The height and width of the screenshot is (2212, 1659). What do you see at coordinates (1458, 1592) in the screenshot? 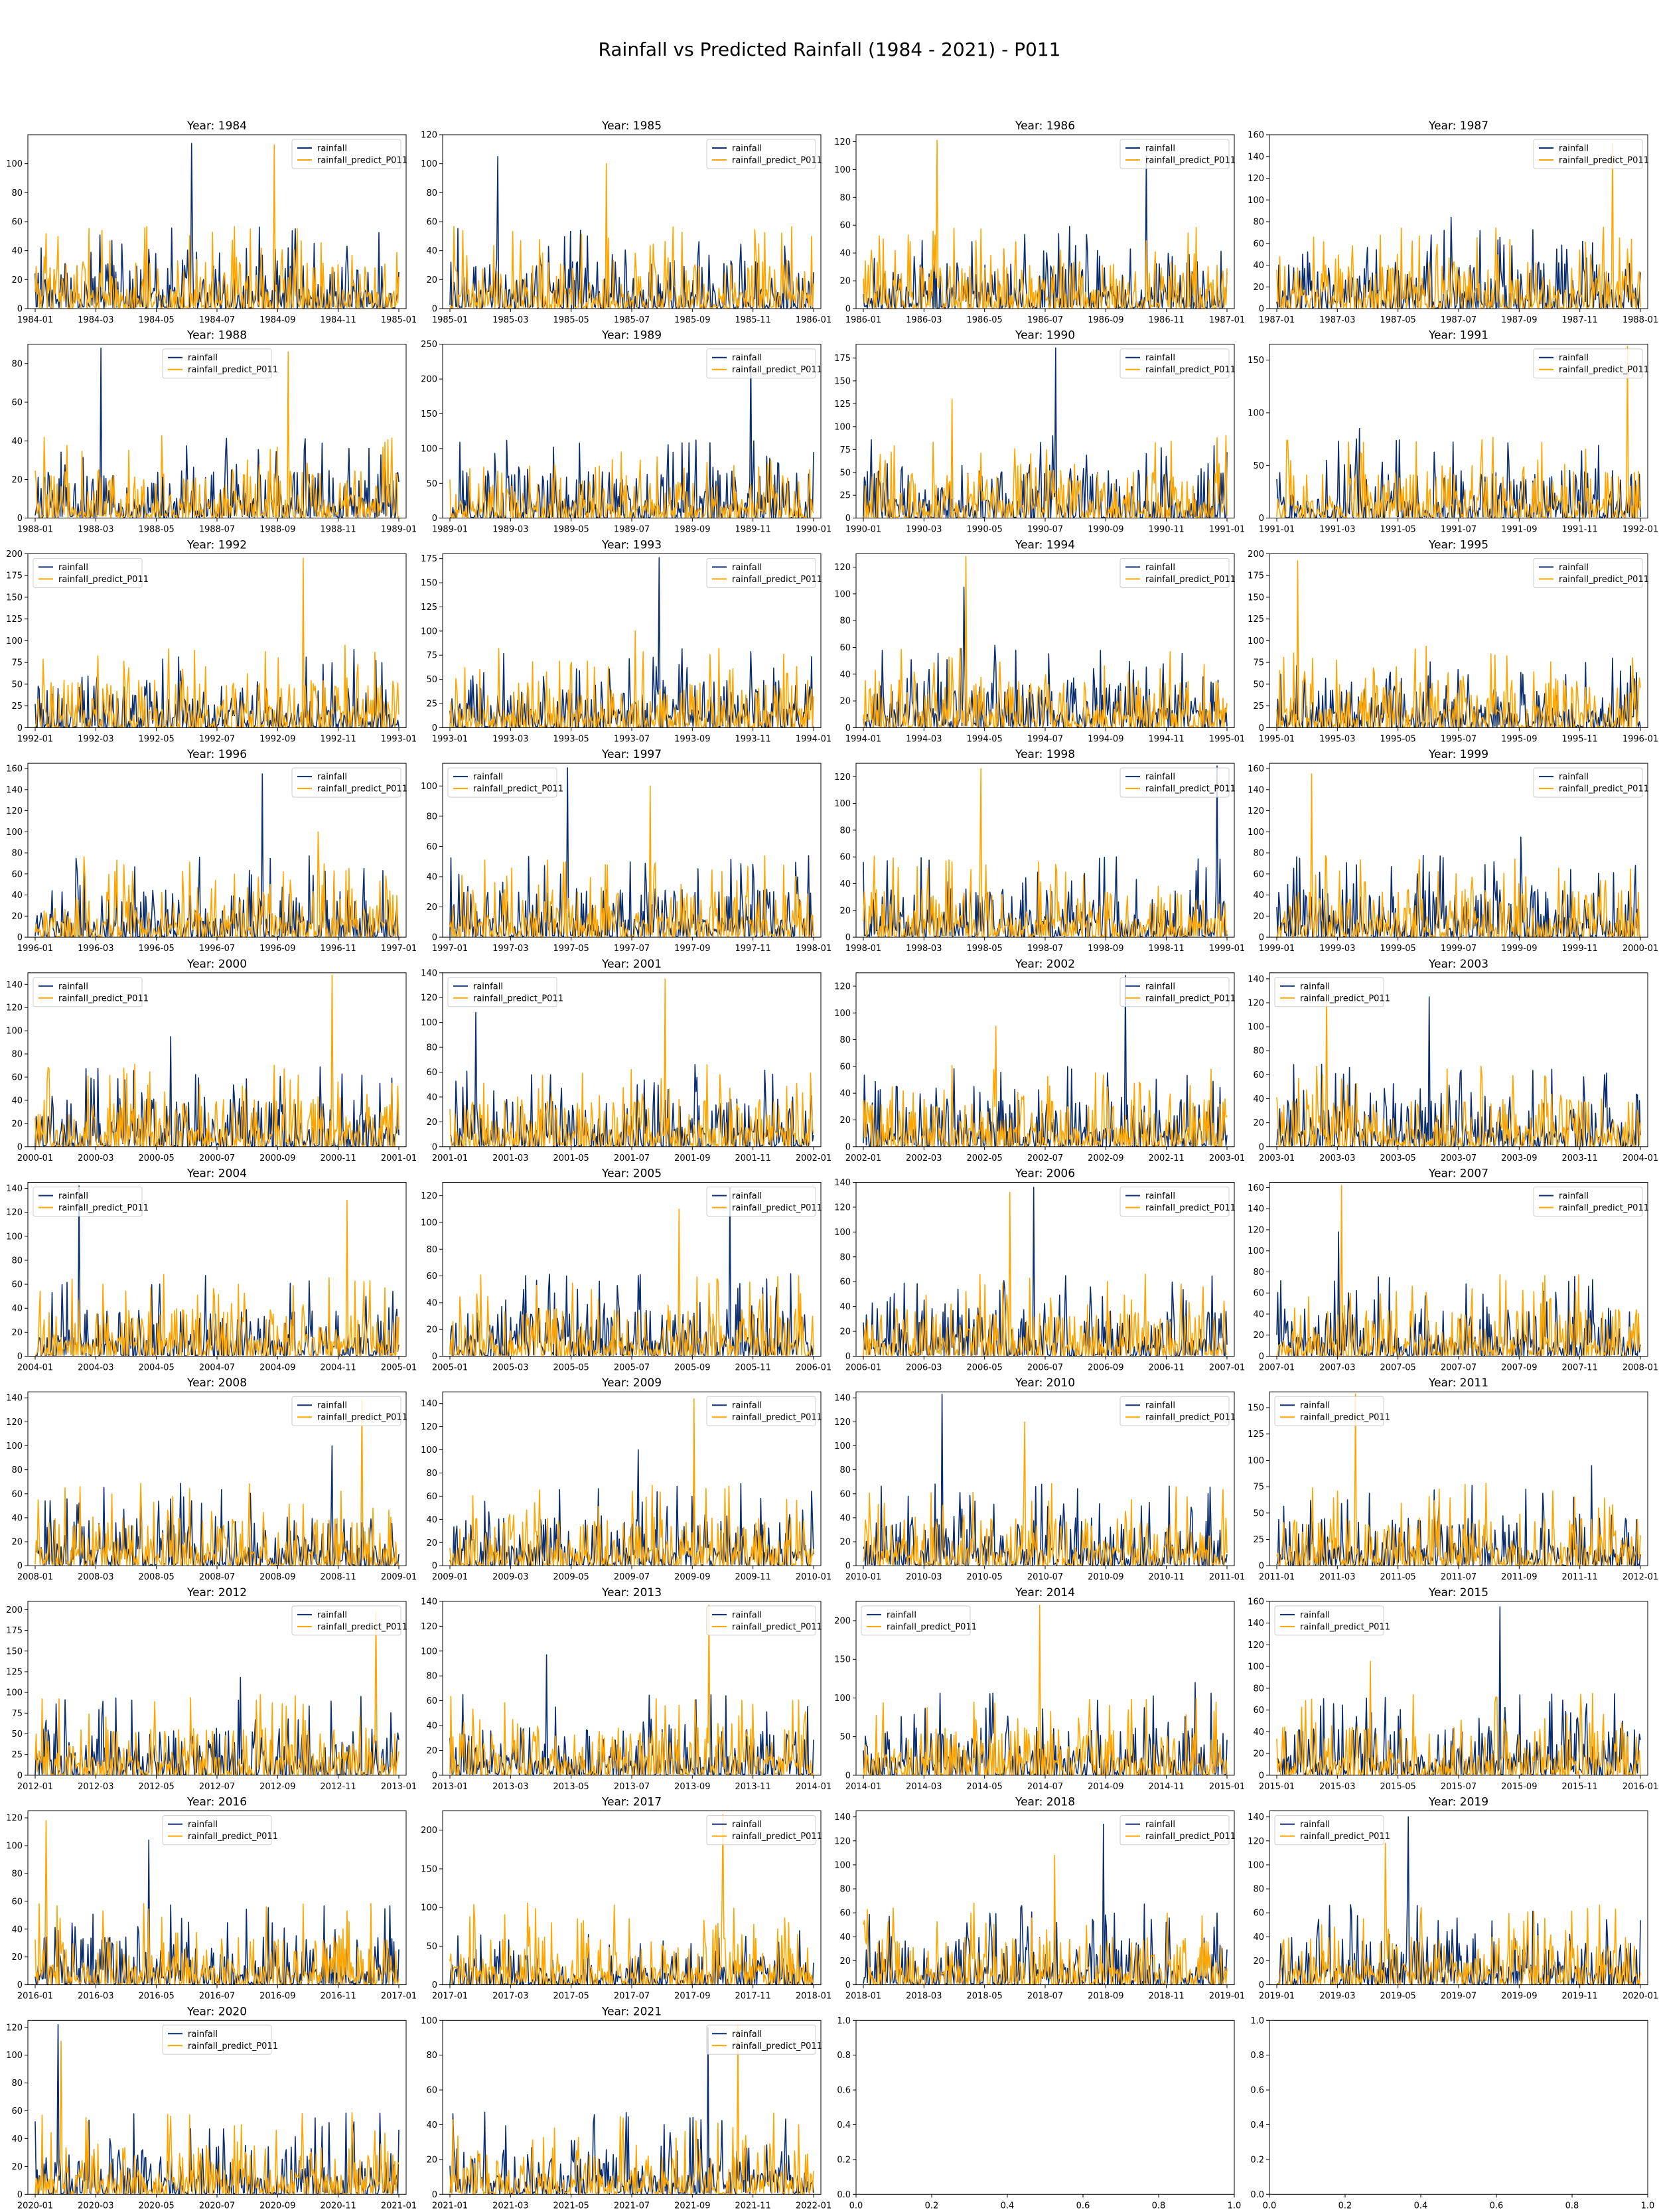
I see `subplot-title: Year: 2015` at bounding box center [1458, 1592].